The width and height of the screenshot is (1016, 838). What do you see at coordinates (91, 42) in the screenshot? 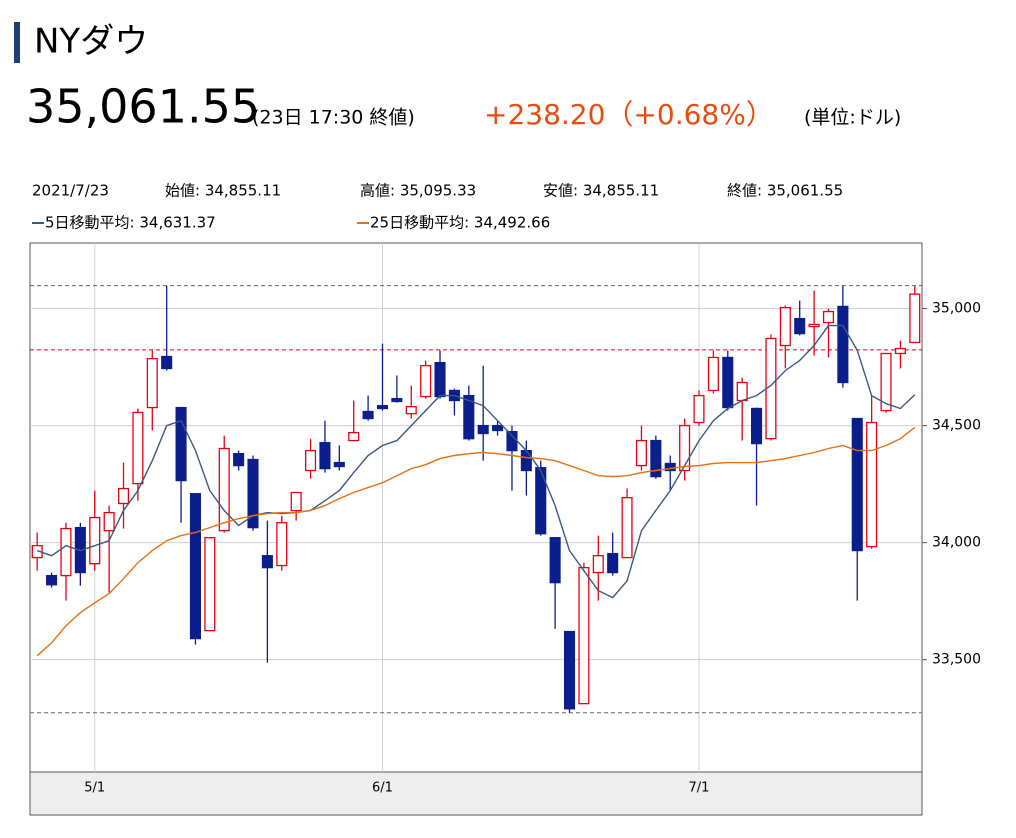
I see `title: NYダウ` at bounding box center [91, 42].